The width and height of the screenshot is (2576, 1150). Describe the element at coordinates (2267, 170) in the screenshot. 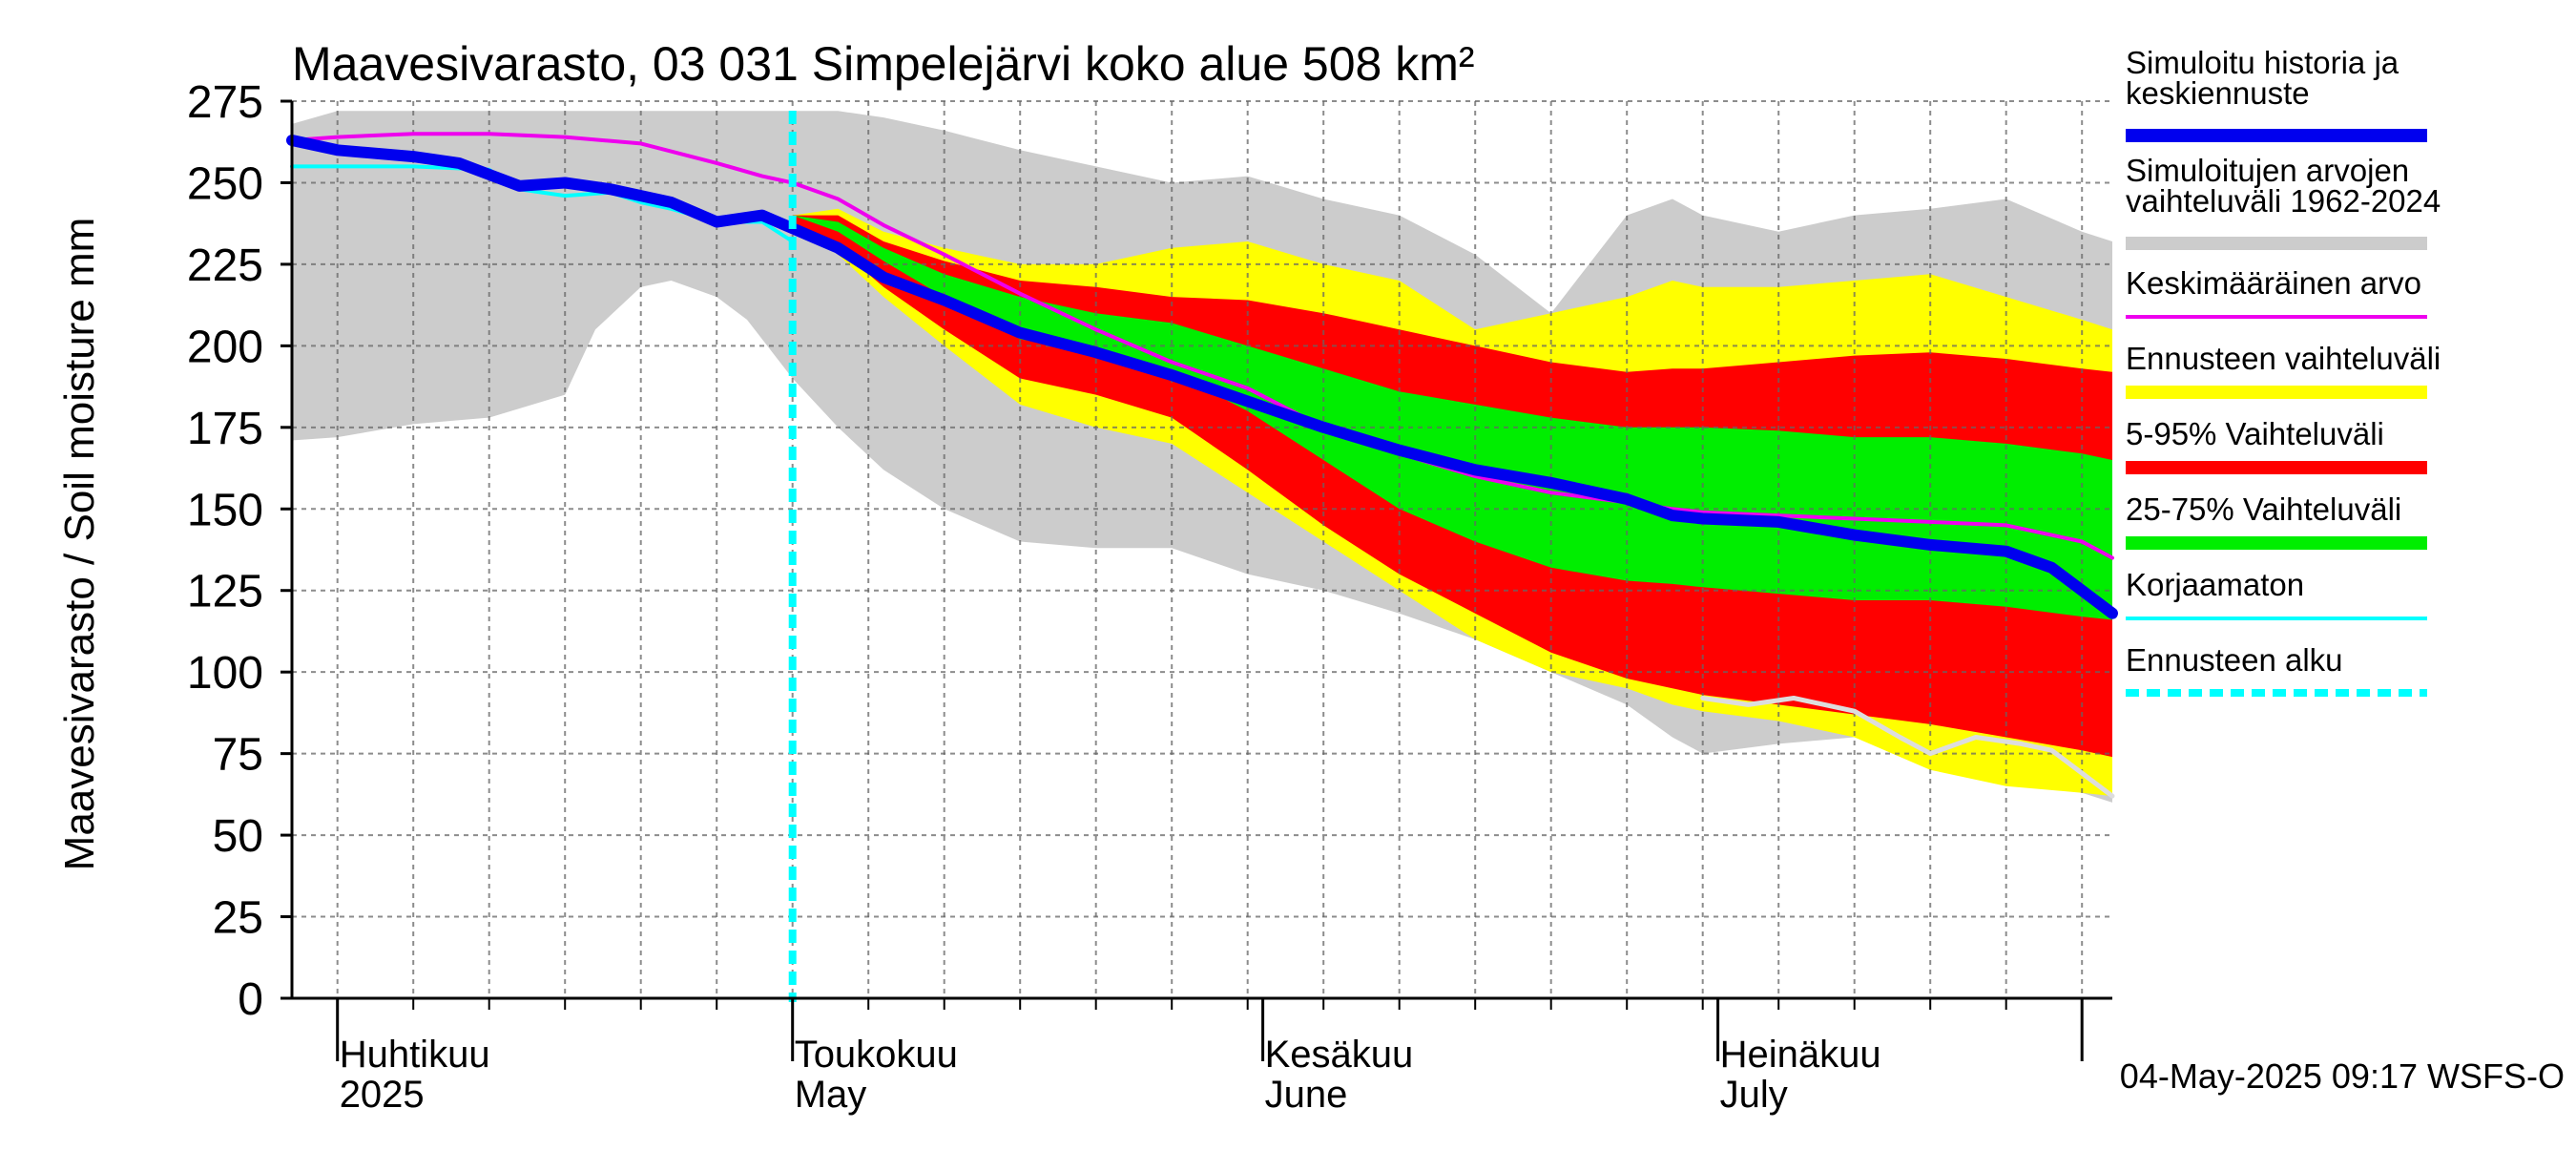

I see `legend-label: Simuloitujen arvojen` at that location.